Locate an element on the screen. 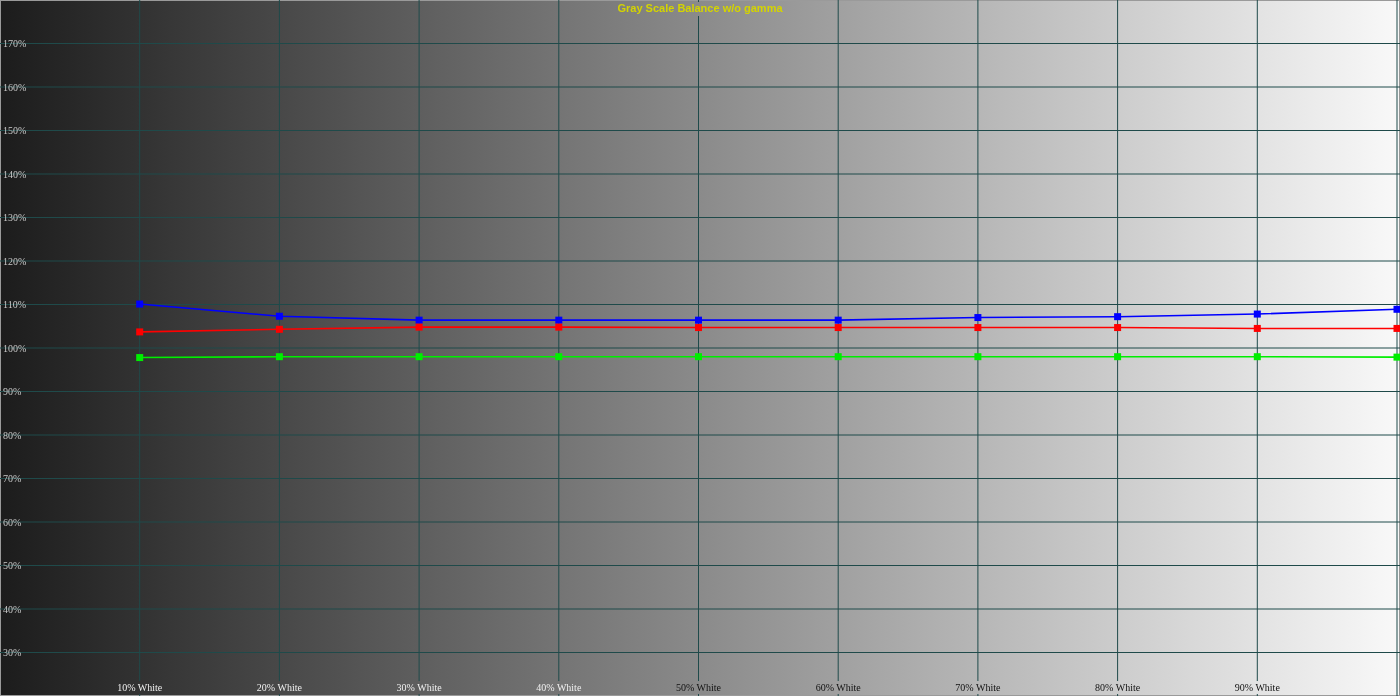 The height and width of the screenshot is (696, 1400). y-tick-label: 110% is located at coordinates (14, 304).